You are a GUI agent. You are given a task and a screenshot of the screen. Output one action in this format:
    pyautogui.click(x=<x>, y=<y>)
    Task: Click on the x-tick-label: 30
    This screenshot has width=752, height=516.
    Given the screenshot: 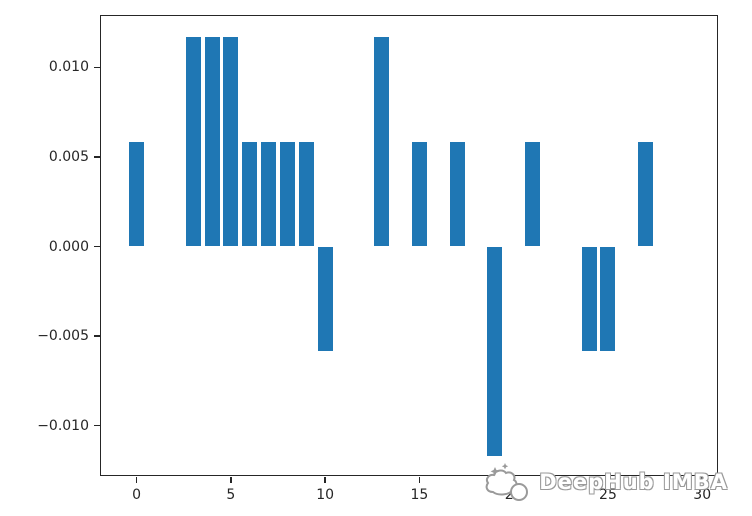 What is the action you would take?
    pyautogui.click(x=702, y=495)
    